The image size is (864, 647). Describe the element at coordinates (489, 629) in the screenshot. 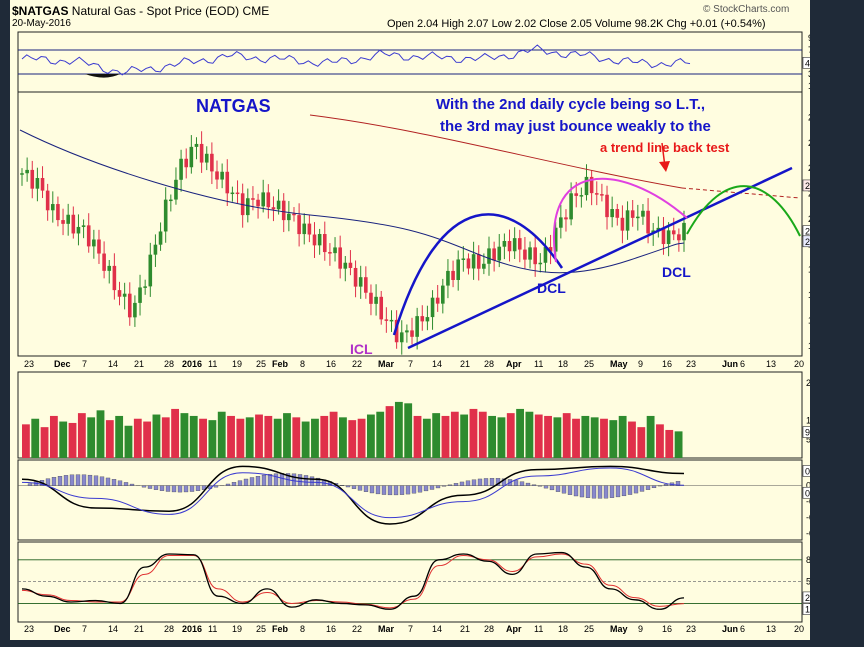

I see `stoch-x-label: 28` at that location.